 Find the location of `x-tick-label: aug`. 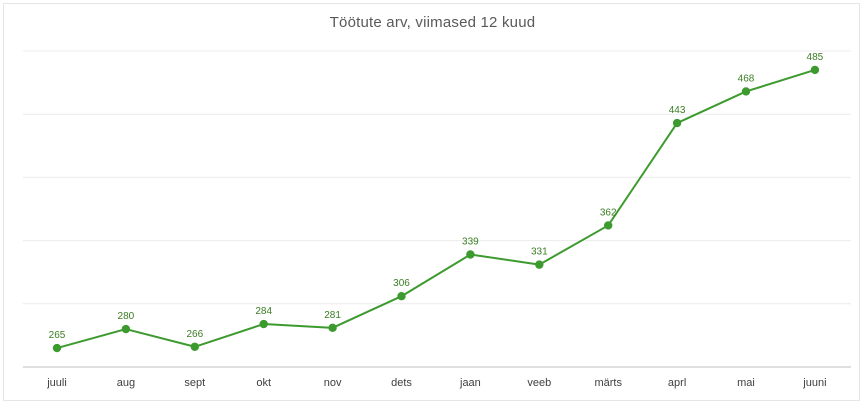

x-tick-label: aug is located at coordinates (126, 383).